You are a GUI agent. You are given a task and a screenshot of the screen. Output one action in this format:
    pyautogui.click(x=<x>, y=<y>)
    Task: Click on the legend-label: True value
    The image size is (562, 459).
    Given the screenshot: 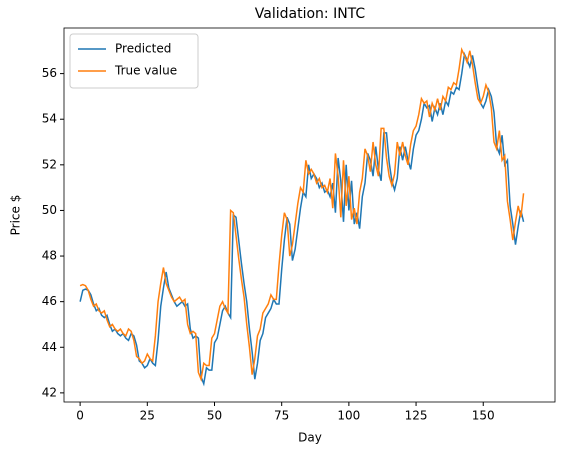 What is the action you would take?
    pyautogui.click(x=145, y=71)
    